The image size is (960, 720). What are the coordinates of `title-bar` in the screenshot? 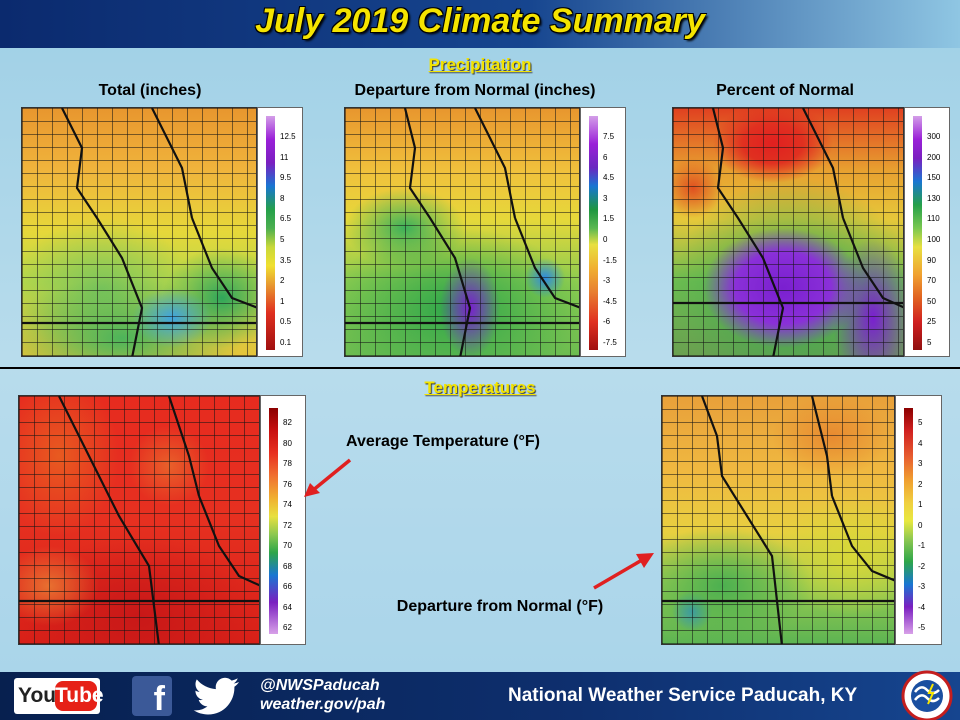 It's located at (480, 24).